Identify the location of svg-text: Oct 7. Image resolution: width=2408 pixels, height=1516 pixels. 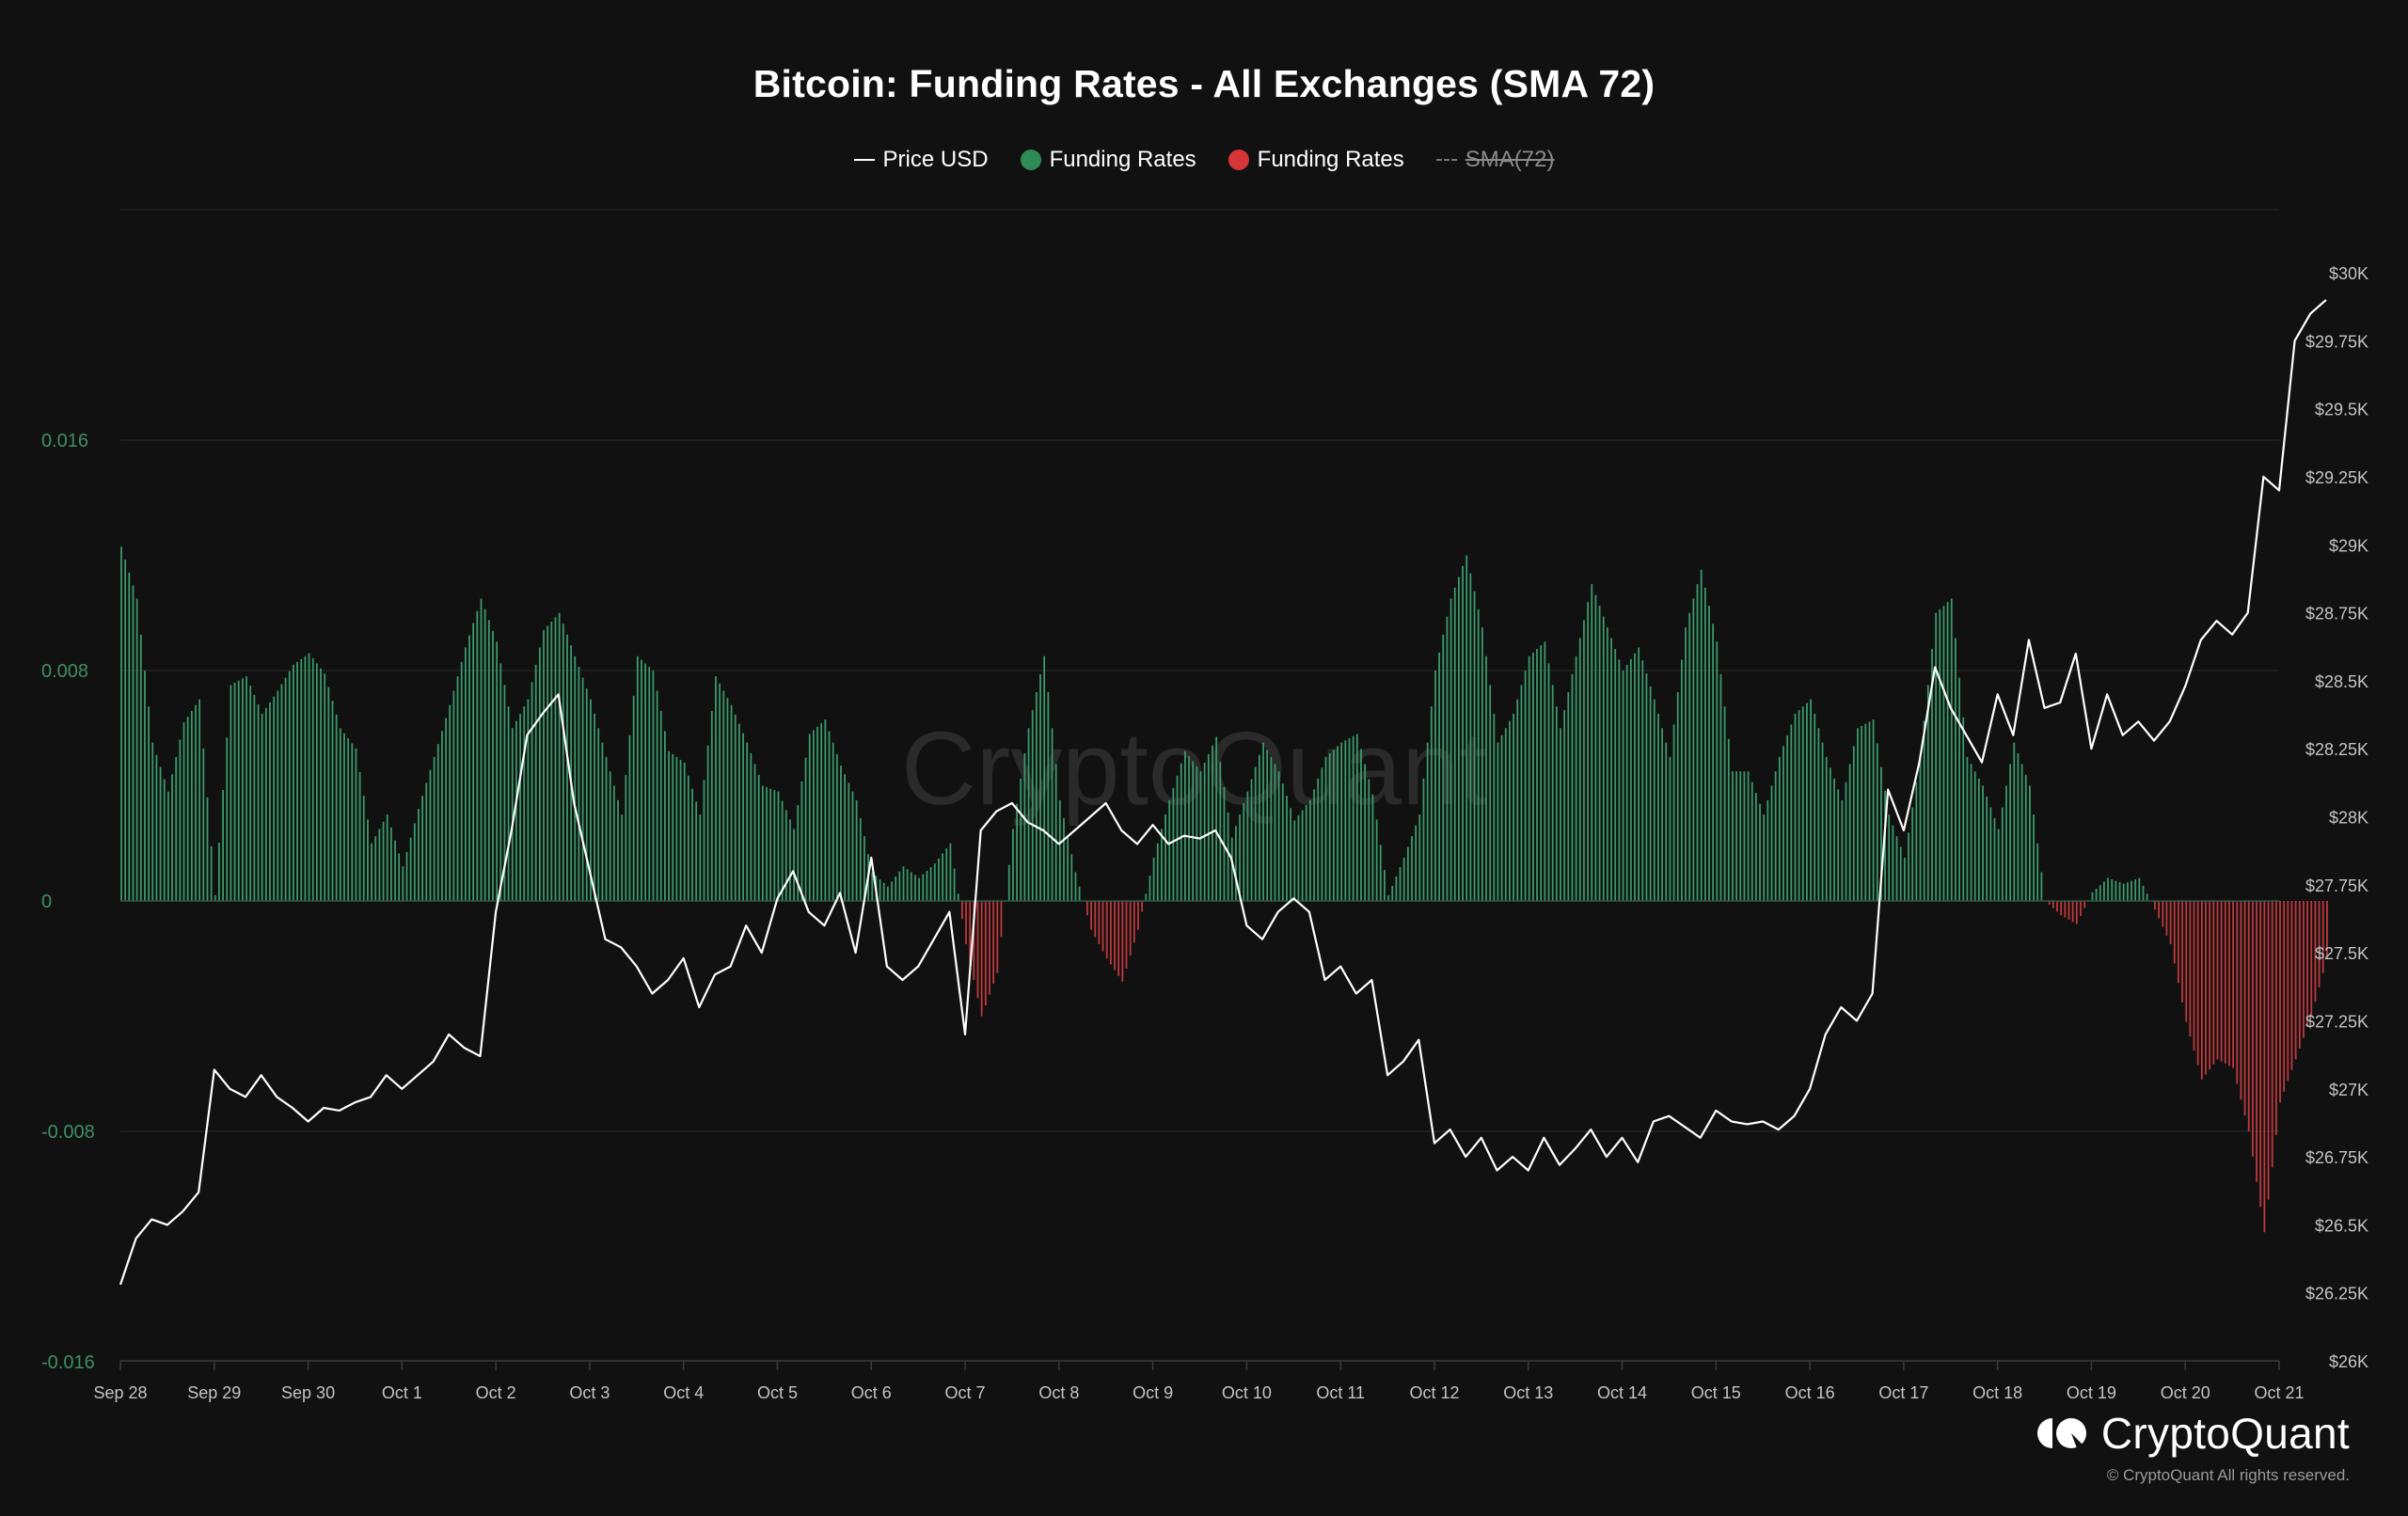
(966, 1392).